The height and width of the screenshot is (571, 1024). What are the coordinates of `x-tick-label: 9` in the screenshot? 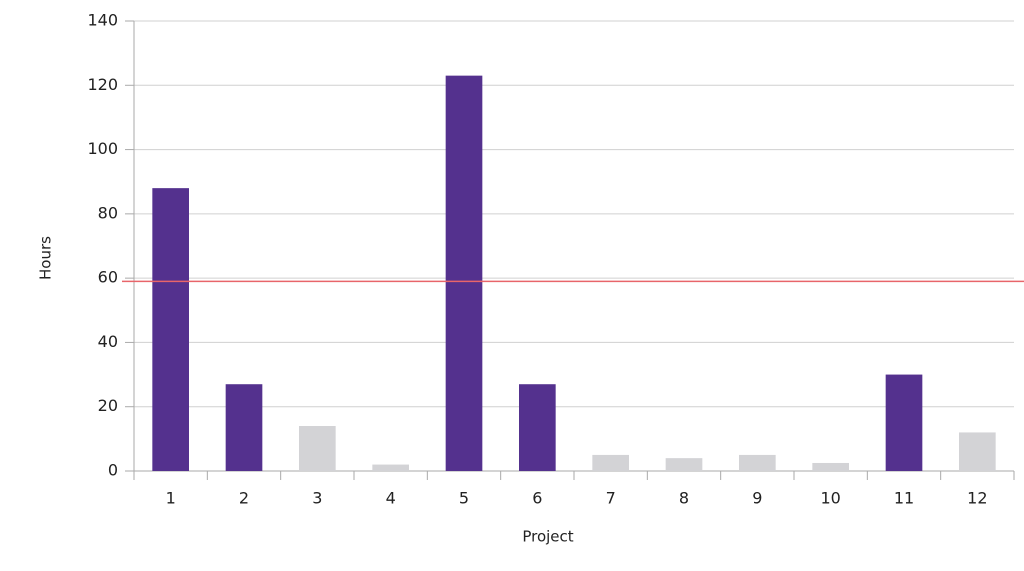 It's located at (757, 498).